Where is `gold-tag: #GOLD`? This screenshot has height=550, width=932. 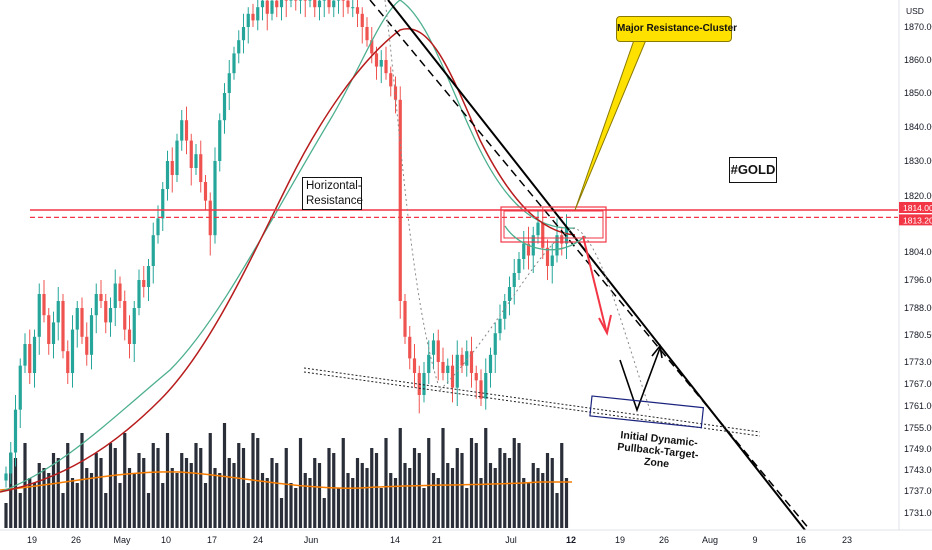 gold-tag: #GOLD is located at coordinates (753, 170).